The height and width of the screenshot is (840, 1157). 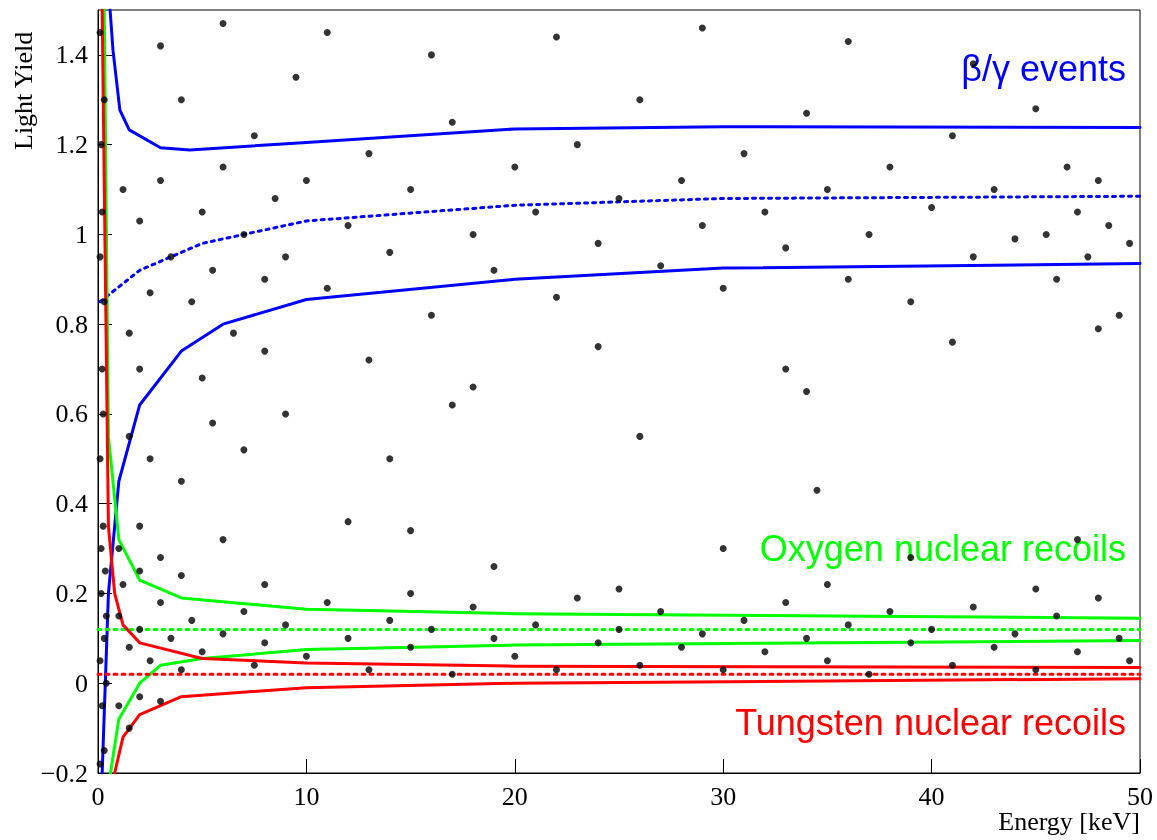 What do you see at coordinates (71, 324) in the screenshot?
I see `y-tick-label: 0.8` at bounding box center [71, 324].